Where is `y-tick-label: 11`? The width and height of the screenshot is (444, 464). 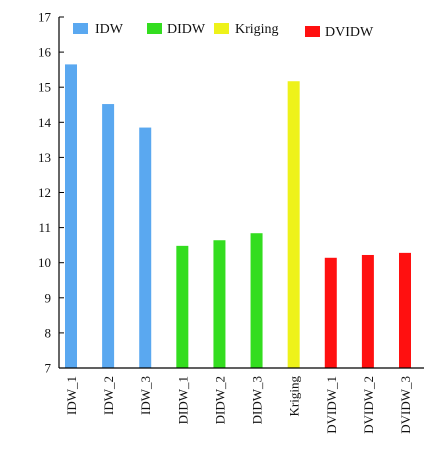
y-tick-label: 11 is located at coordinates (44, 227).